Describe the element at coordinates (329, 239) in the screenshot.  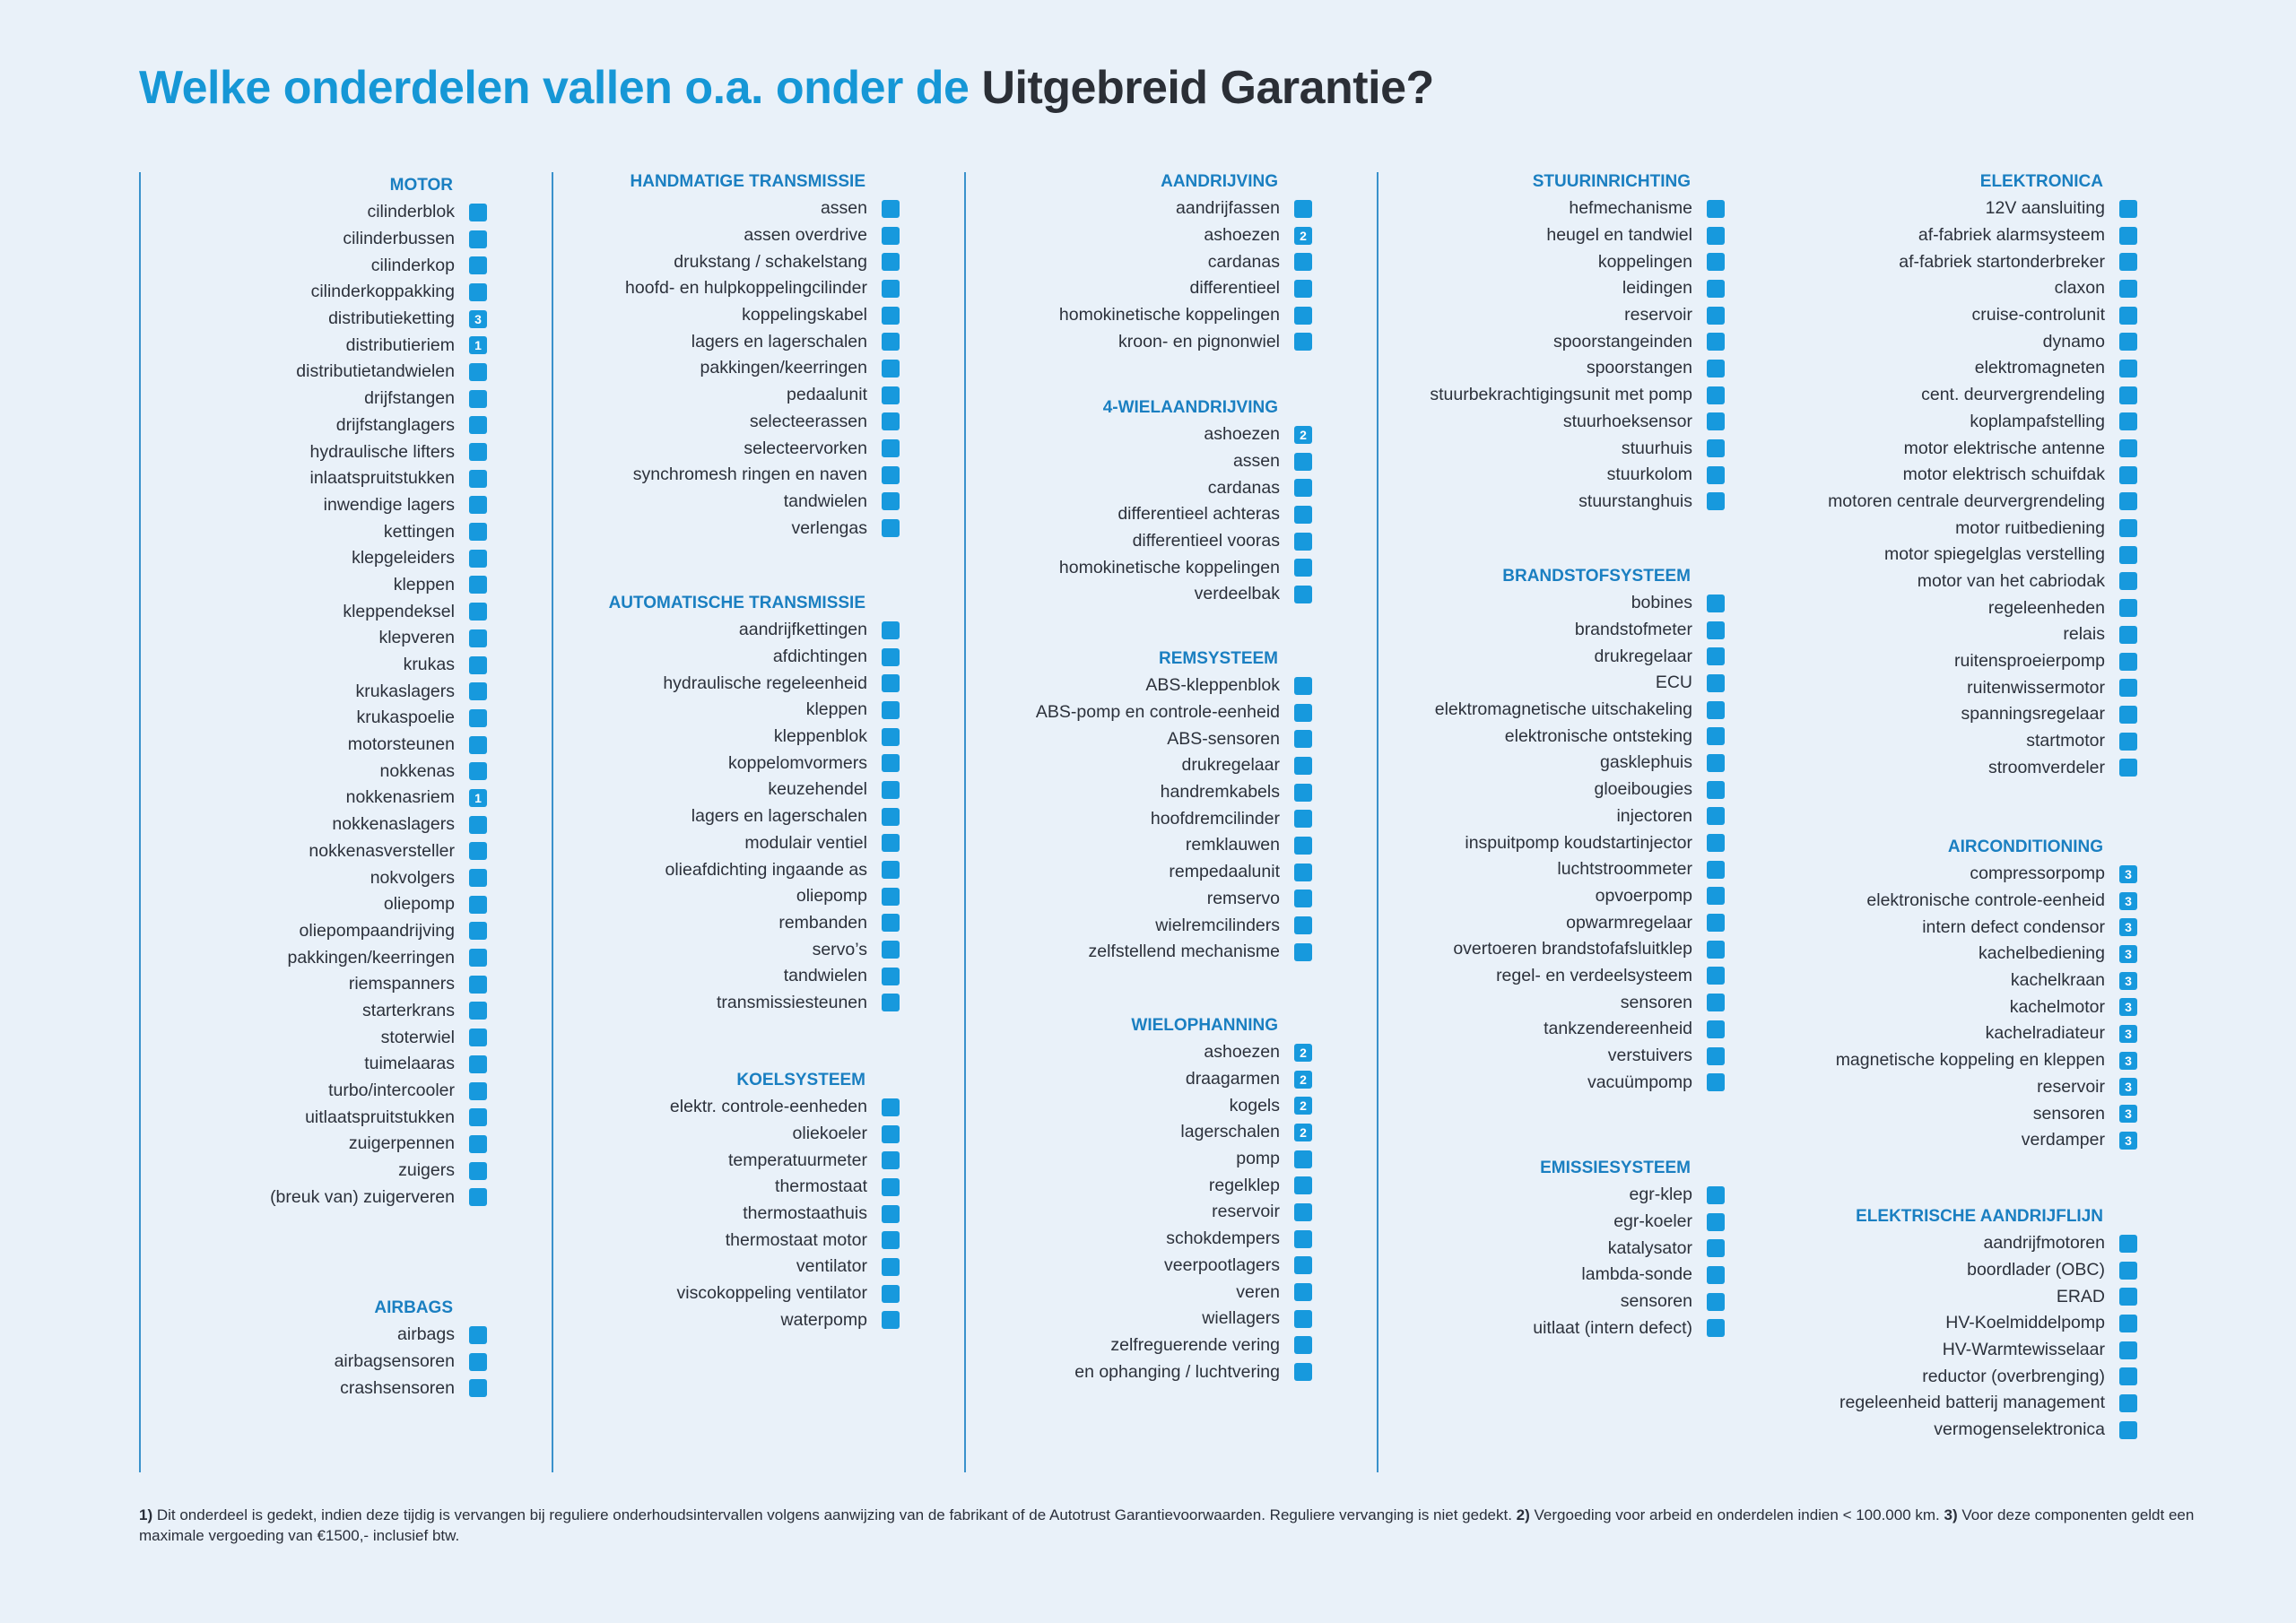
I see `list-item: cilinderbussen` at that location.